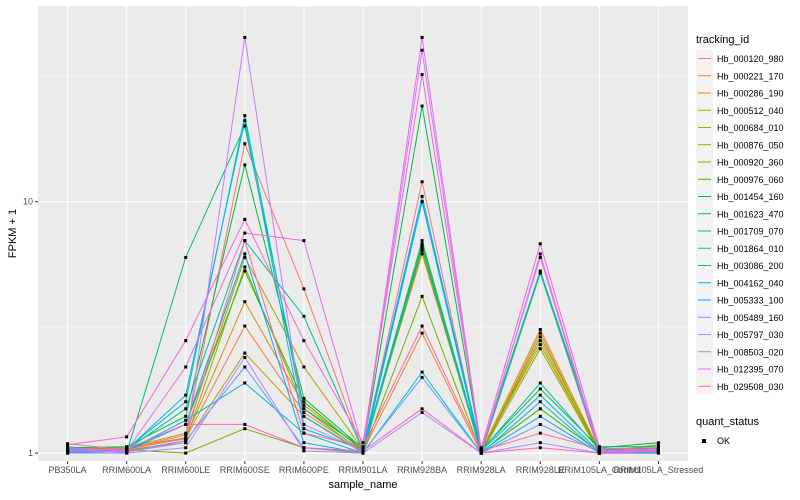 This screenshot has width=800, height=500. I want to click on y-axis: 1 10, so click(30, 327).